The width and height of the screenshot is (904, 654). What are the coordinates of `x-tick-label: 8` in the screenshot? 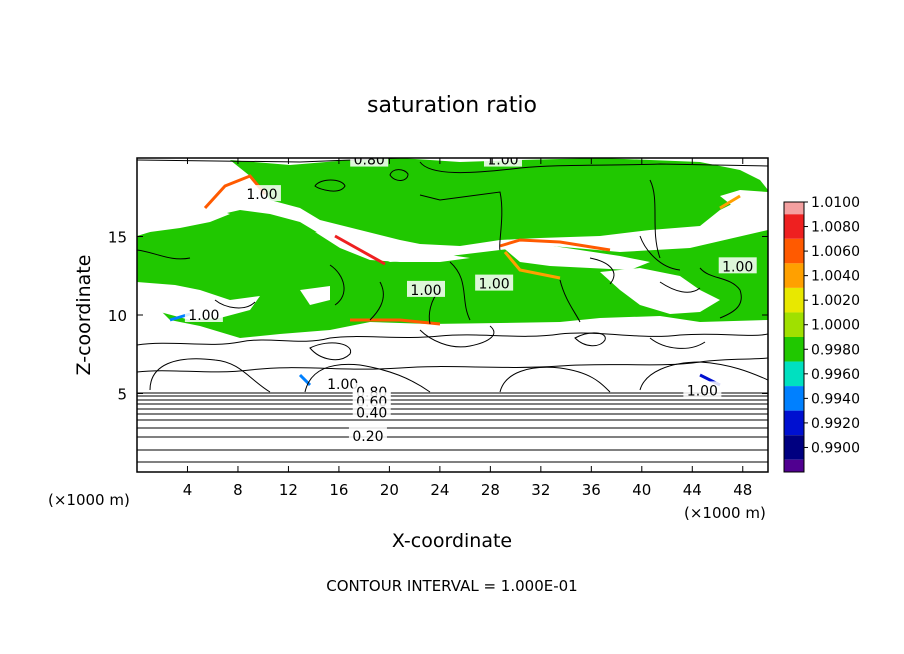 It's located at (238, 490).